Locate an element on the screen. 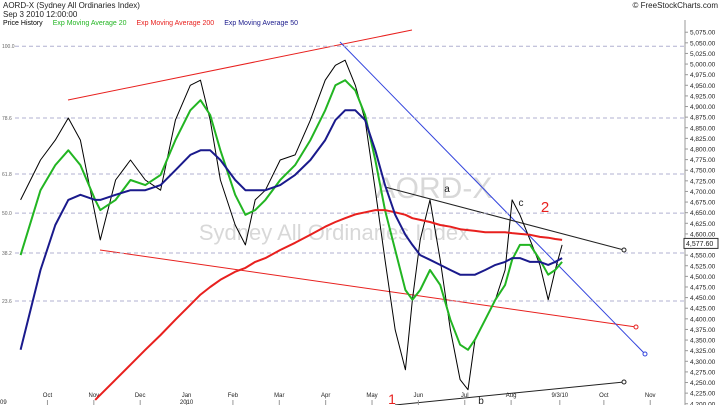 The width and height of the screenshot is (721, 405). y-tick-label: 4,925.00 is located at coordinates (703, 96).